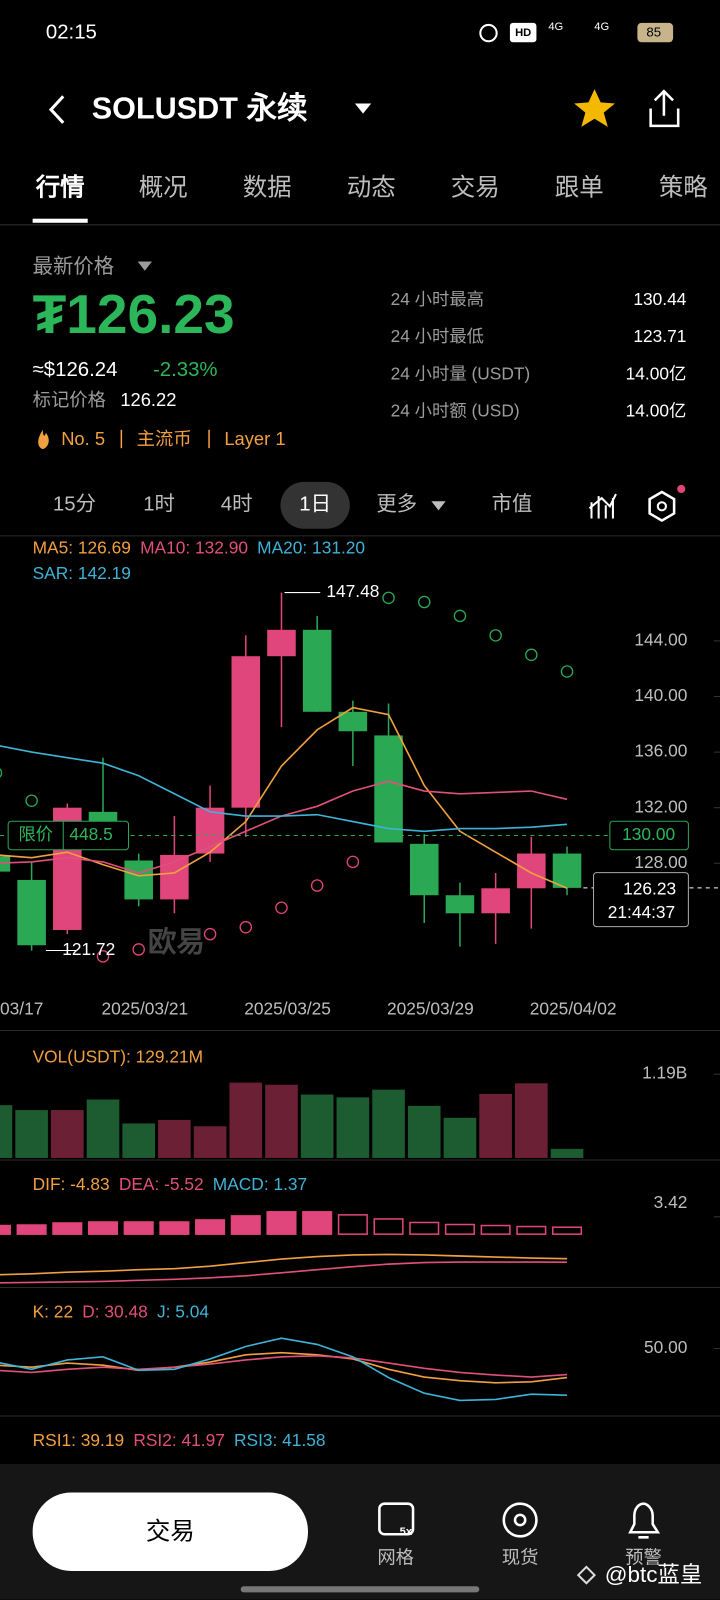 The height and width of the screenshot is (1600, 720). What do you see at coordinates (75, 370) in the screenshot?
I see `usd-price: ≈$126.24` at bounding box center [75, 370].